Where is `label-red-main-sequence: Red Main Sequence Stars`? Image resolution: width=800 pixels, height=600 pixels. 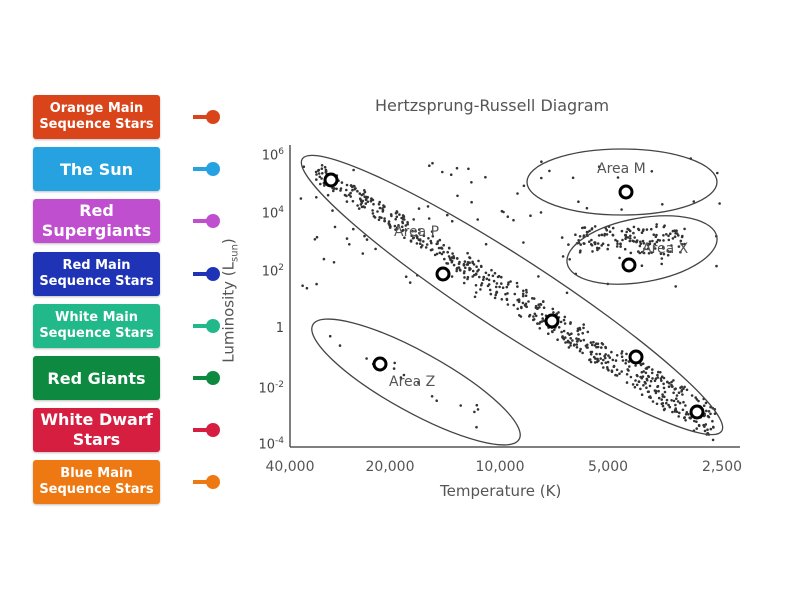
label-red-main-sequence: Red Main Sequence Stars is located at coordinates (126, 274).